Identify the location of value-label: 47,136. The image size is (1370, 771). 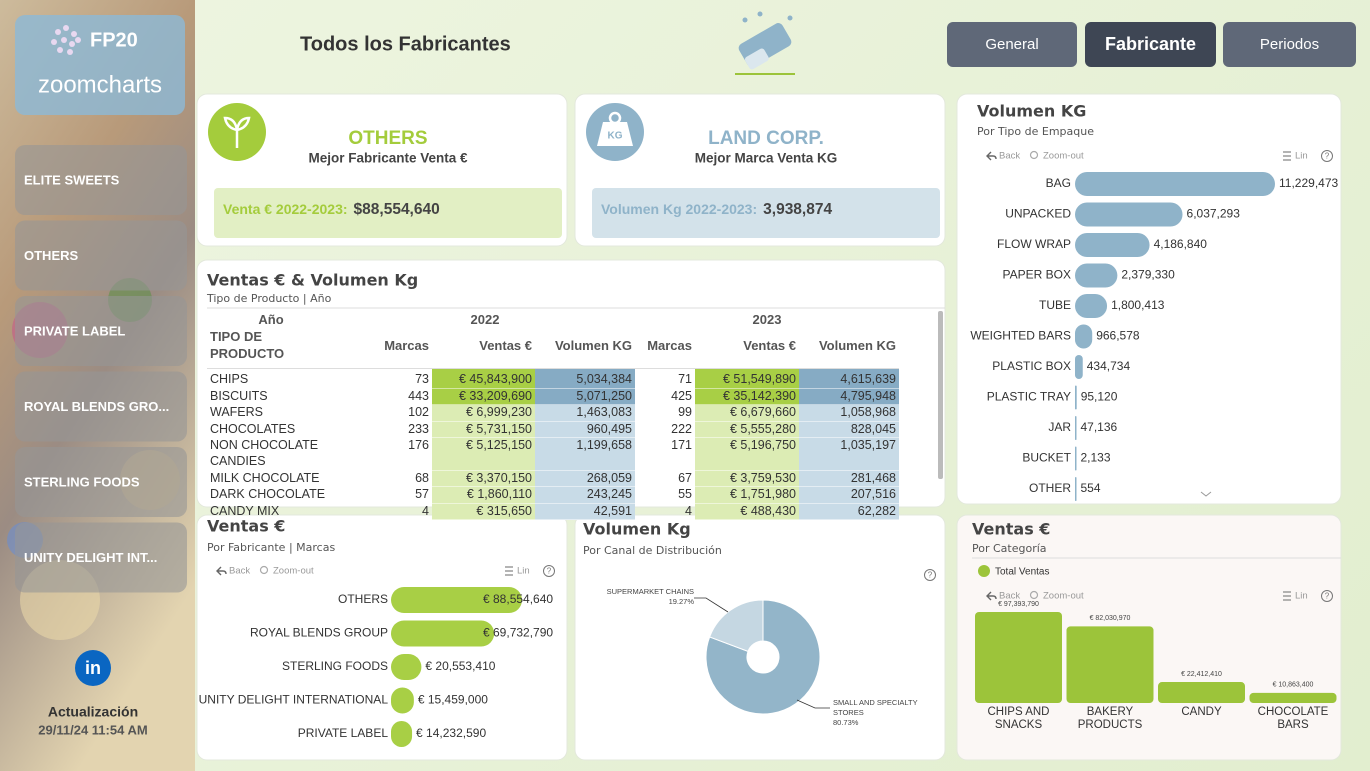
(1099, 427).